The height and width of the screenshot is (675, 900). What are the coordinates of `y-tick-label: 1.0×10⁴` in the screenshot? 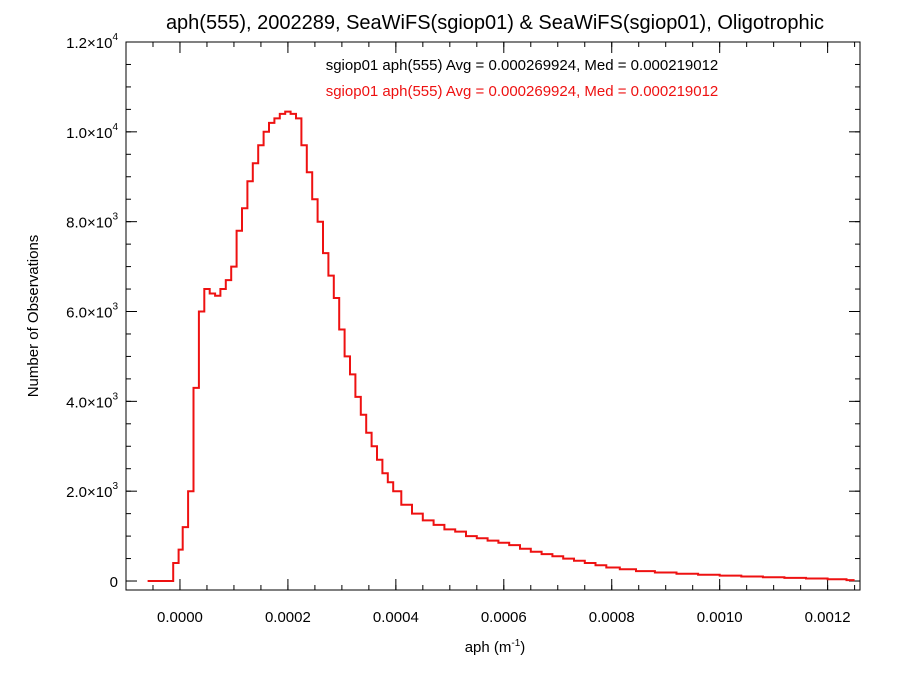 It's located at (92, 132).